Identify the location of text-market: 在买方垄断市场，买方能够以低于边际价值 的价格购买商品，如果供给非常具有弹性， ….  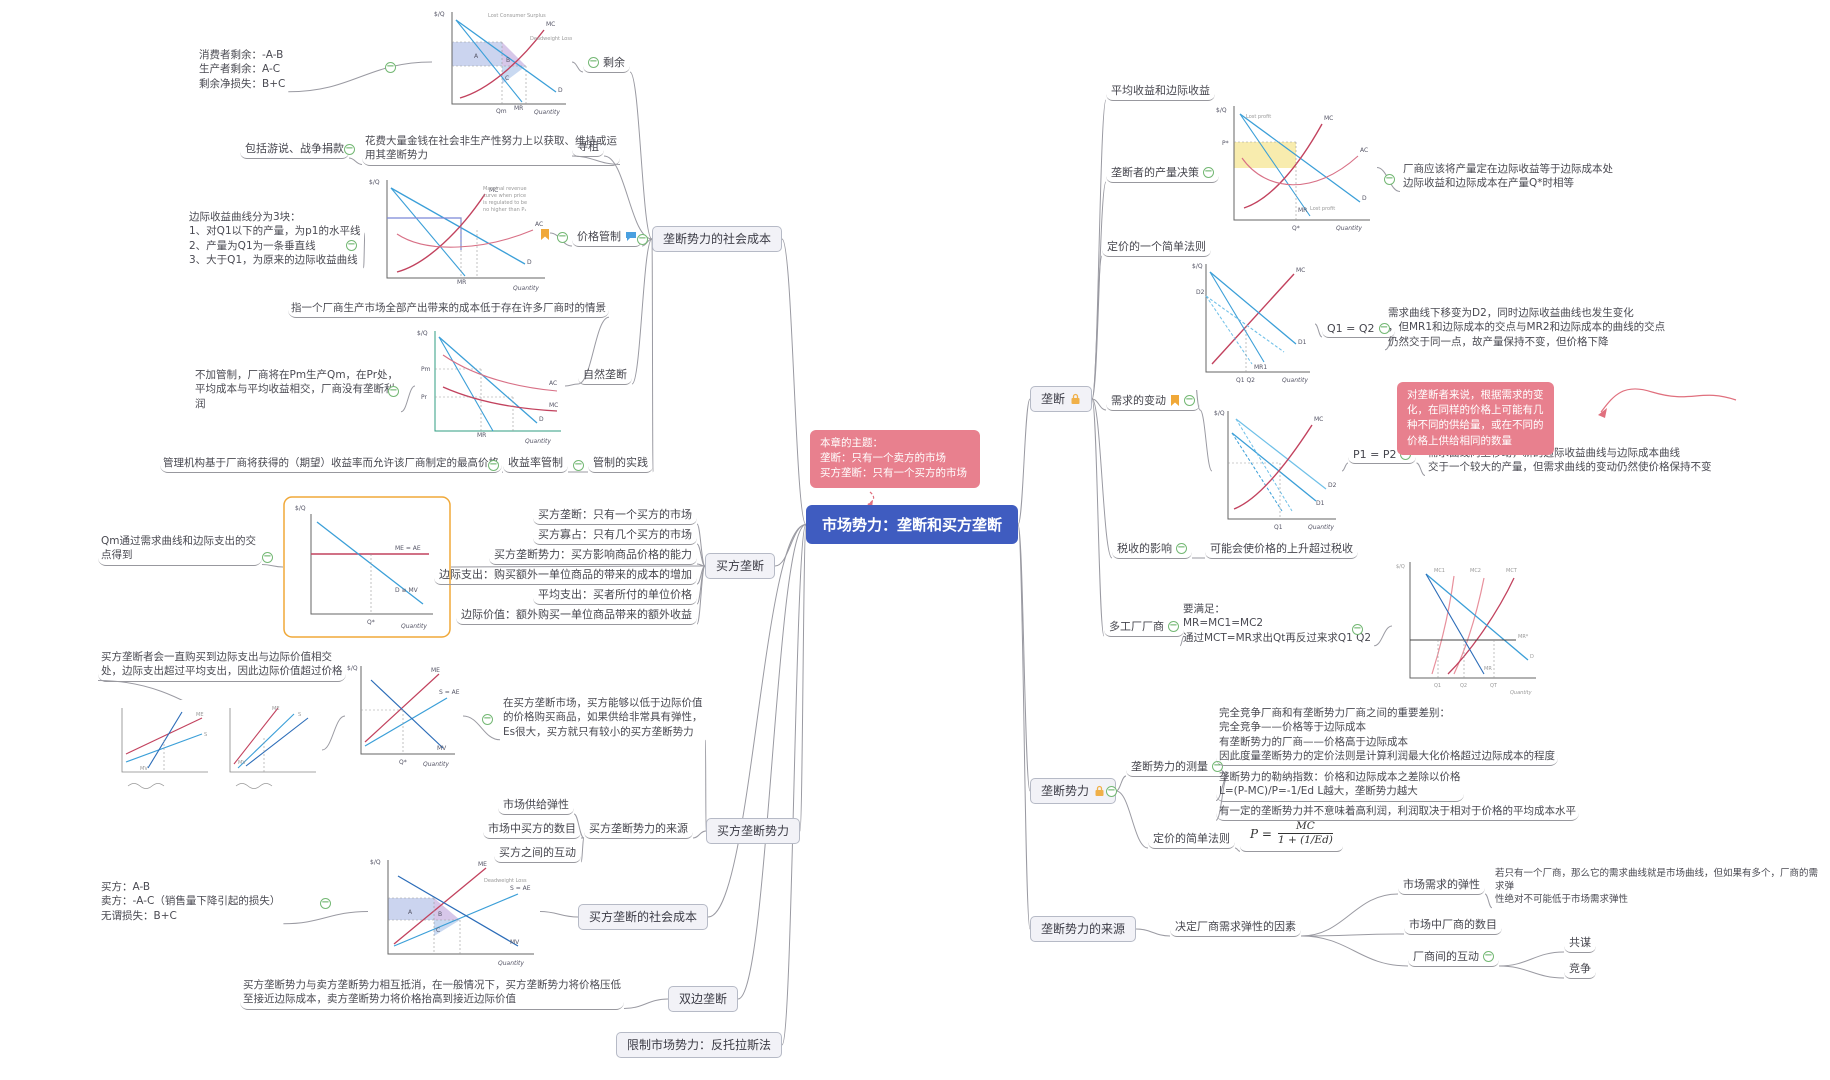
(603, 717).